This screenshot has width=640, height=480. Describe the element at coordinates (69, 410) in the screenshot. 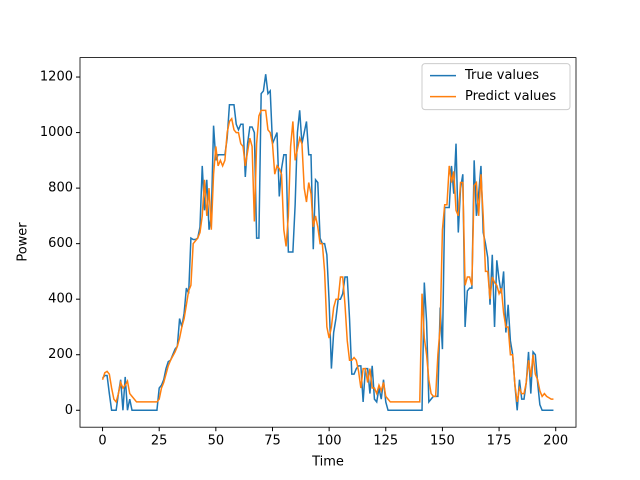

I see `y-tick-label: 0` at that location.